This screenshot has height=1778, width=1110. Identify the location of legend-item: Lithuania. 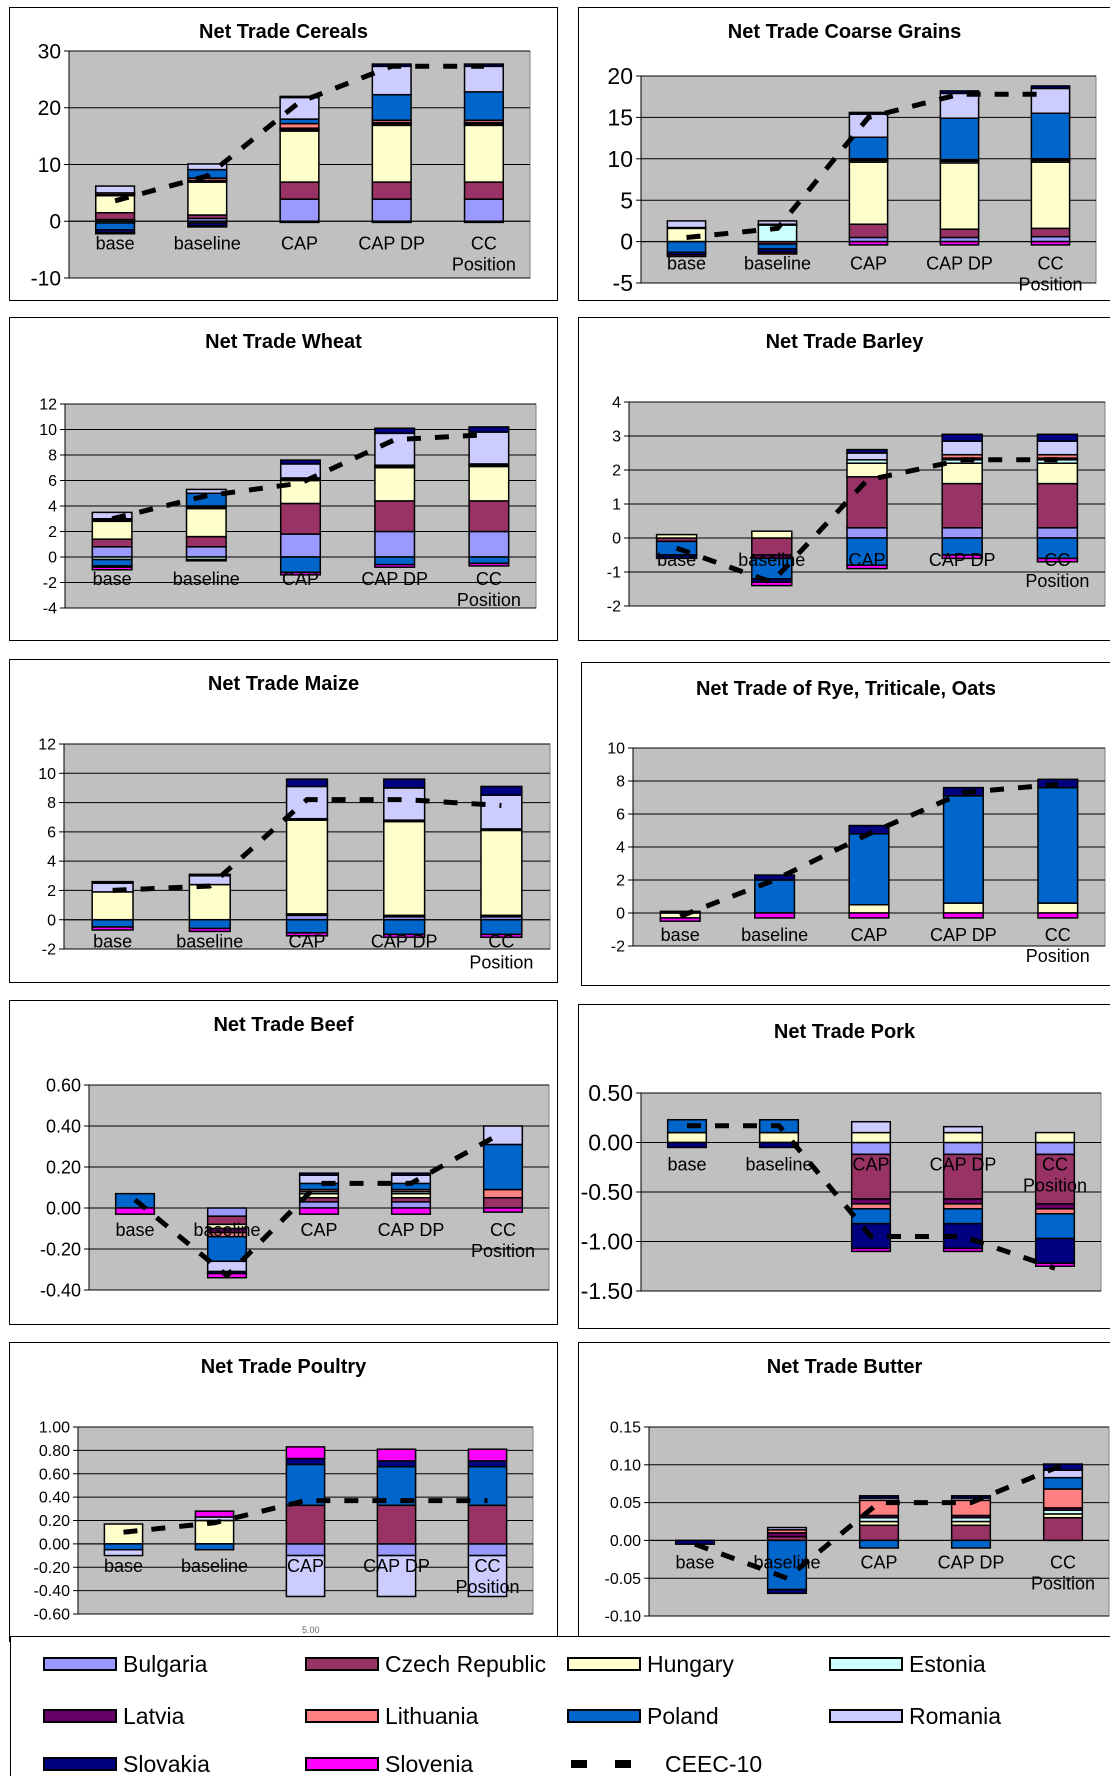
(391, 1716).